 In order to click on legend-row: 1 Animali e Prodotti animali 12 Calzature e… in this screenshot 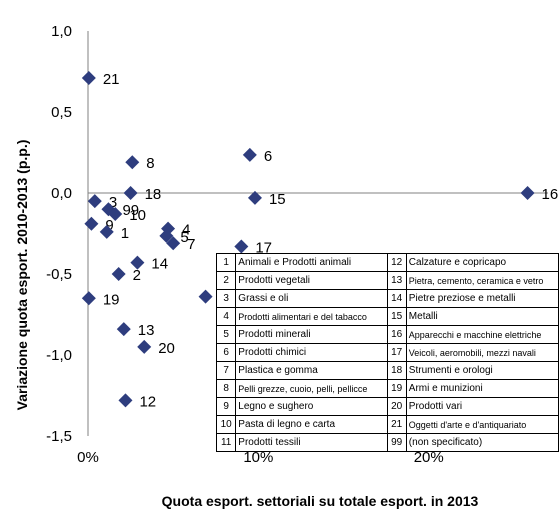, I will do `click(387, 262)`.